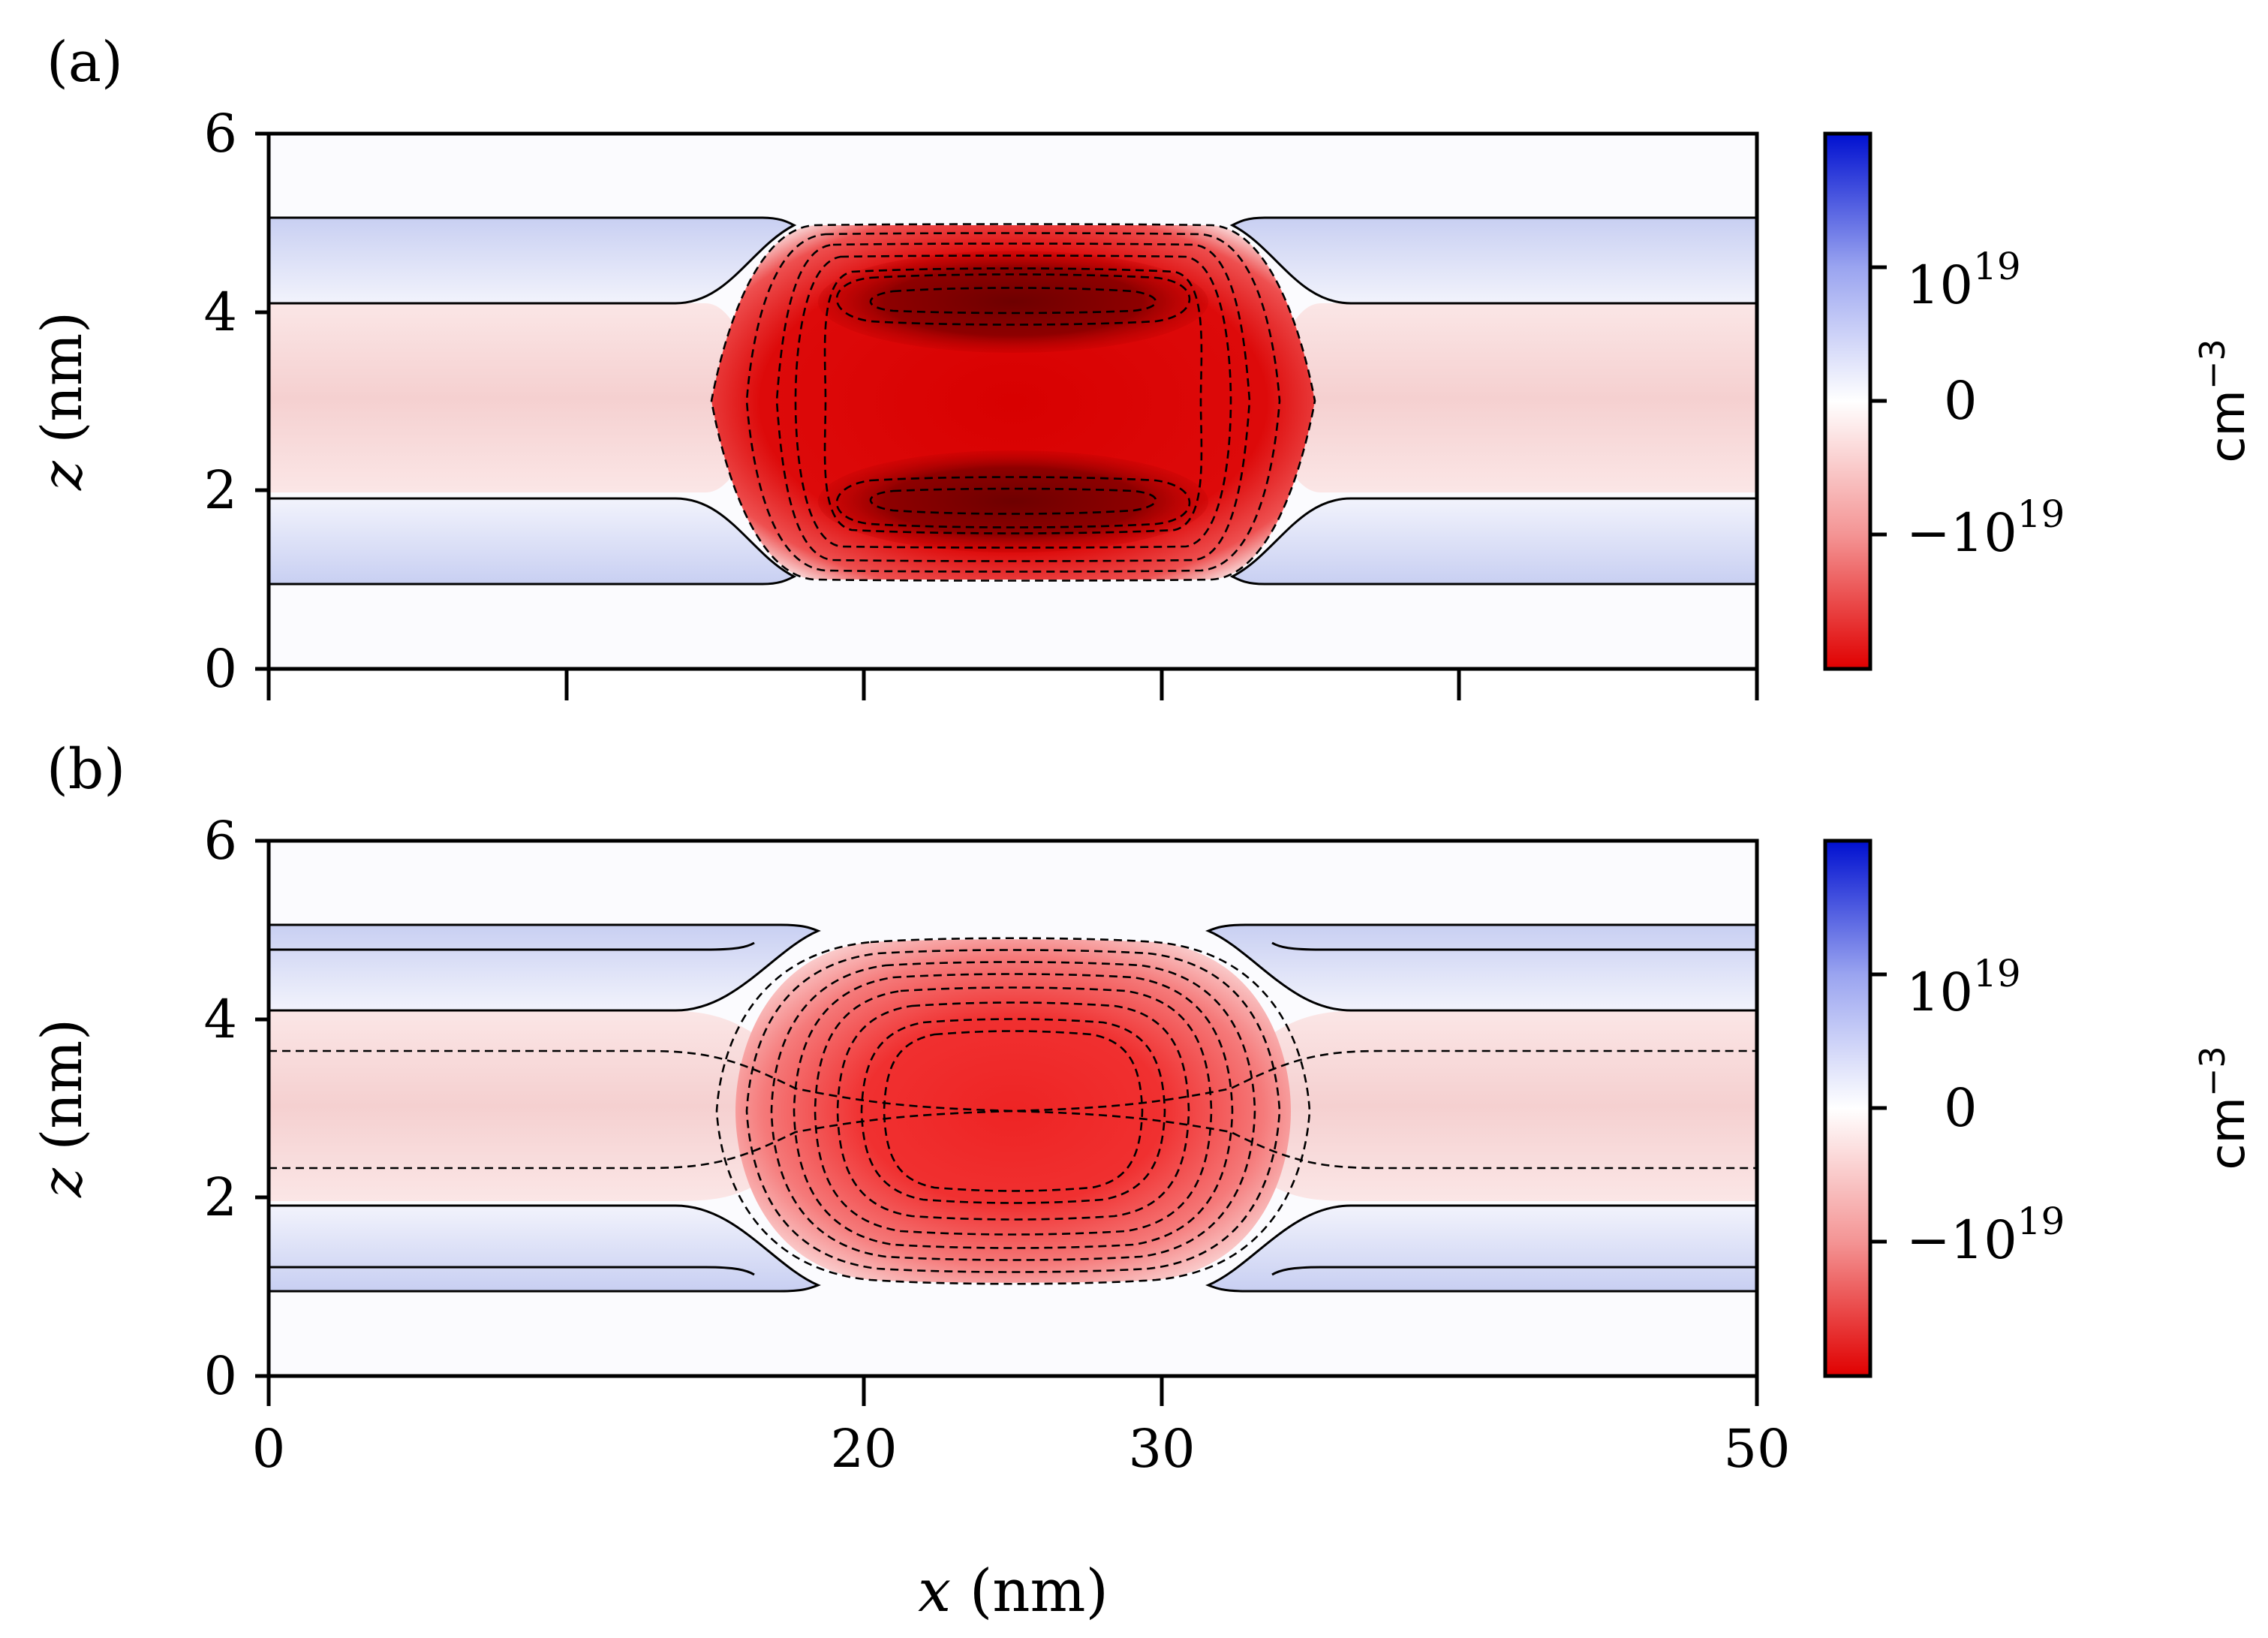  I want to click on lobe-bottom-a, so click(1013, 502).